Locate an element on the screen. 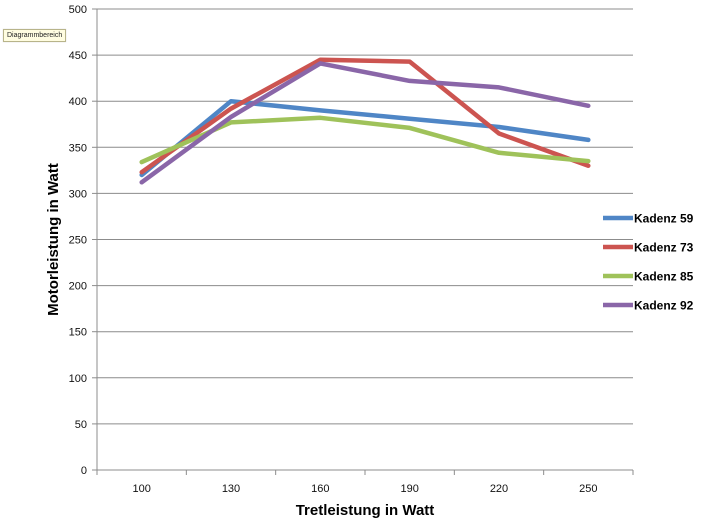  y-tick-label: 50 is located at coordinates (81, 425).